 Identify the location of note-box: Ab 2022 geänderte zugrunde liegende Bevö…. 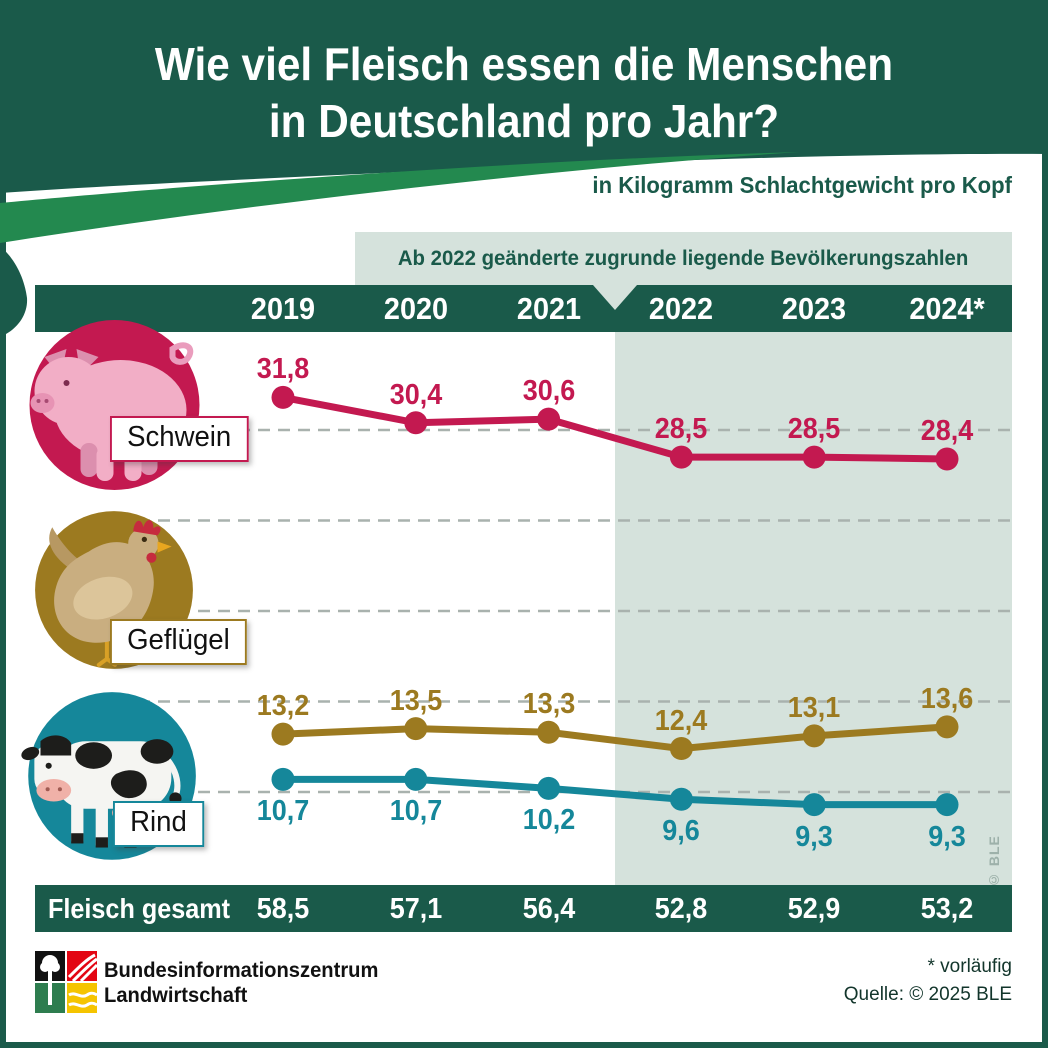
(683, 258).